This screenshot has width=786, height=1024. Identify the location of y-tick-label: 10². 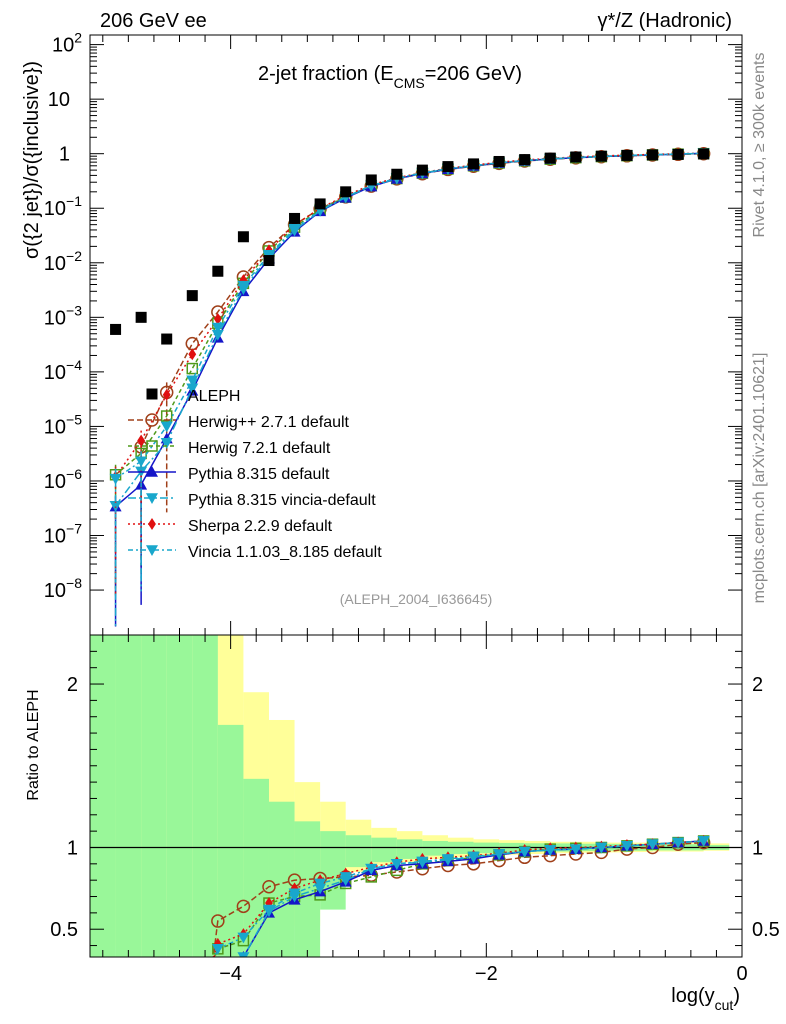
(67, 43).